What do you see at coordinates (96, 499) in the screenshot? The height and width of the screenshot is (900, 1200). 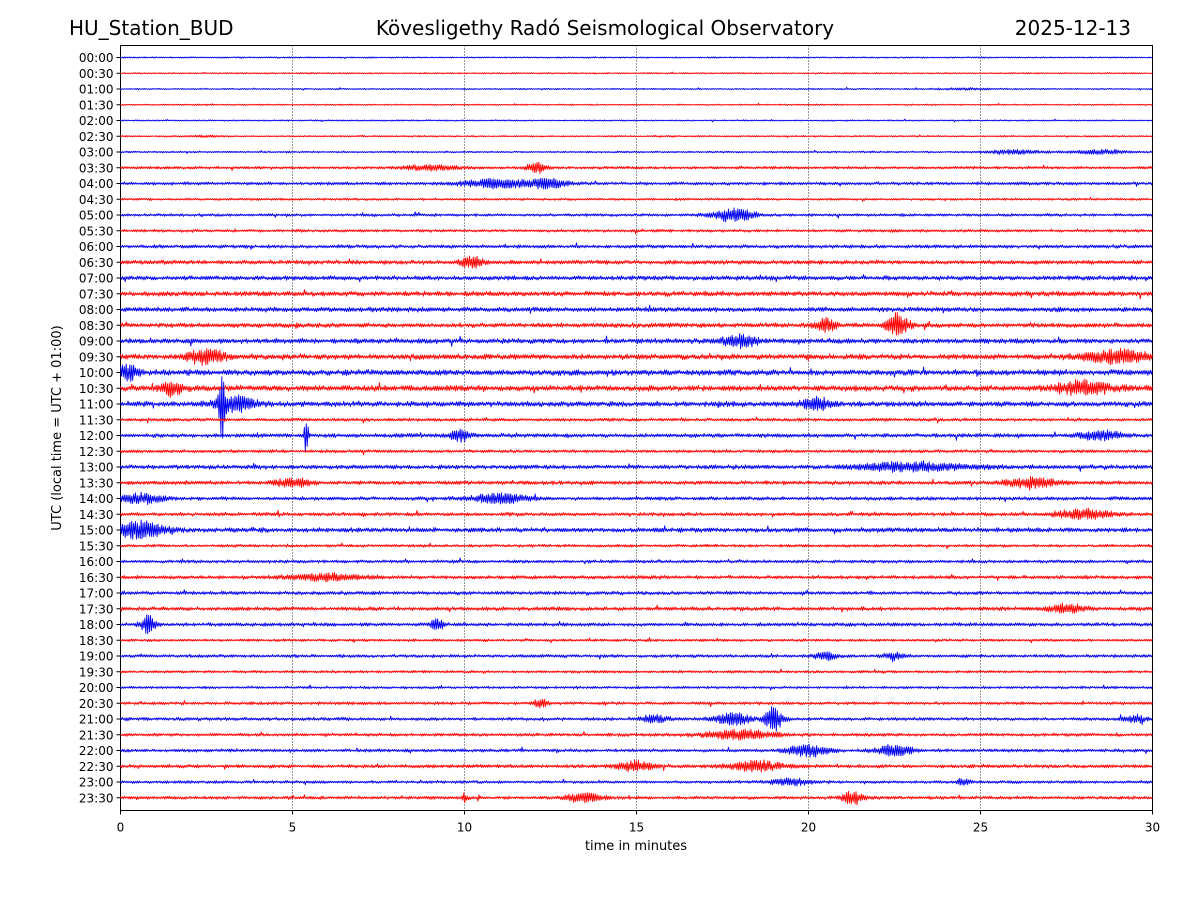 I see `y-tick-label: 14:00` at bounding box center [96, 499].